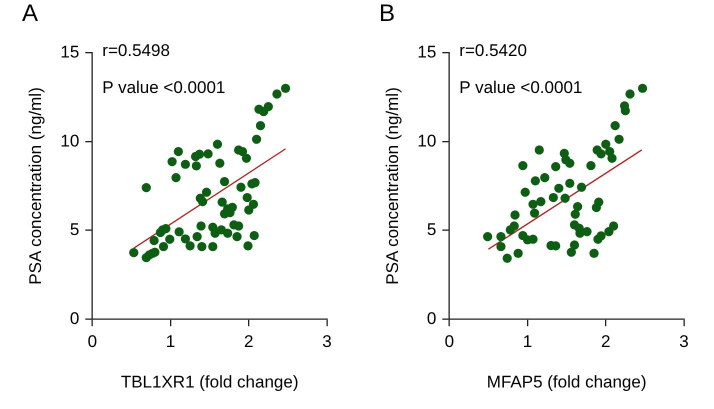 The width and height of the screenshot is (714, 409). Describe the element at coordinates (493, 50) in the screenshot. I see `annotation: r=0.5420` at that location.